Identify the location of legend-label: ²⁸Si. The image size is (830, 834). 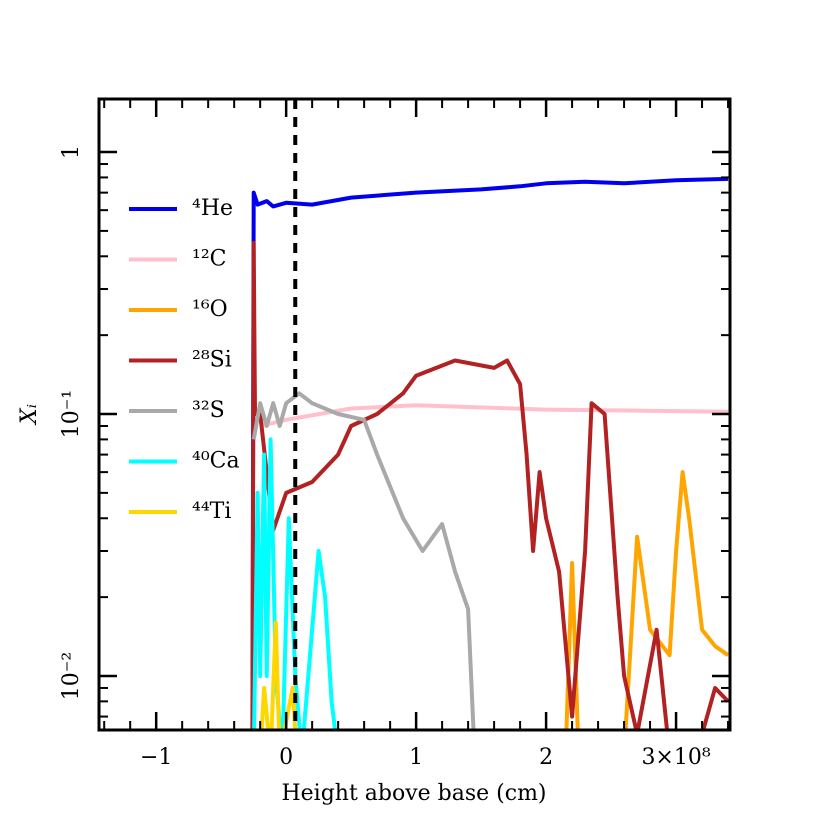
(212, 360).